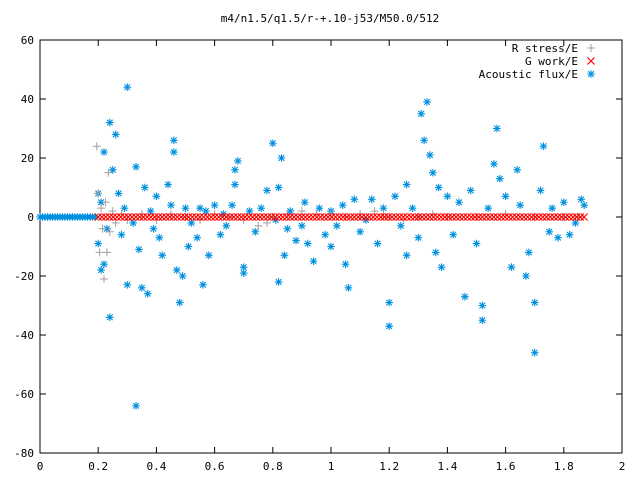 The image size is (640, 484). What do you see at coordinates (27, 40) in the screenshot?
I see `y-tick-label: 60` at bounding box center [27, 40].